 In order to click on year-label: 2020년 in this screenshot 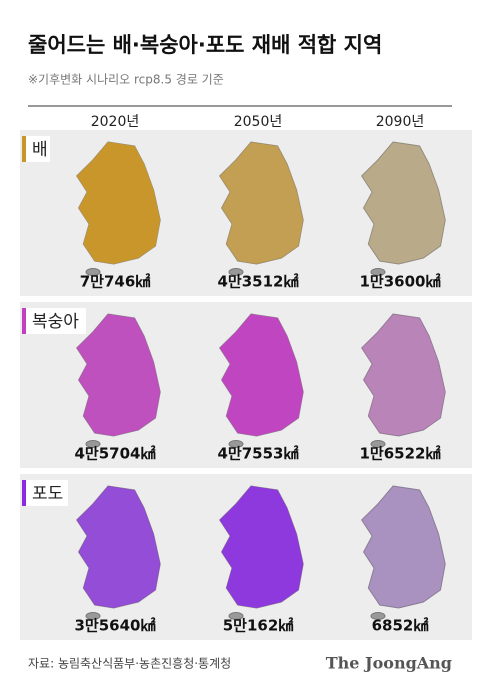, I will do `click(115, 122)`.